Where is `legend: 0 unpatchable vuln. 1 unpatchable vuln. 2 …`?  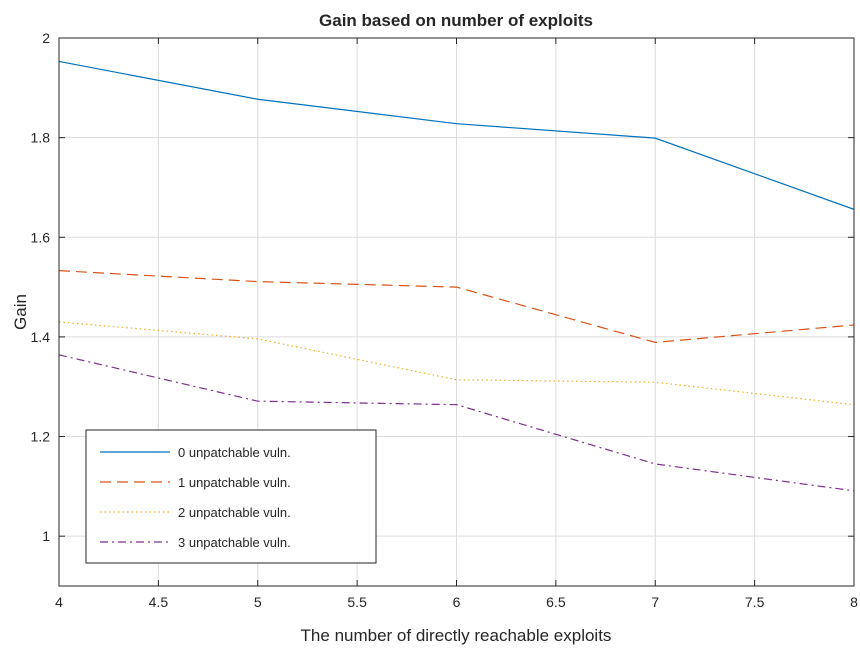 legend: 0 unpatchable vuln. 1 unpatchable vuln. 2 … is located at coordinates (231, 496).